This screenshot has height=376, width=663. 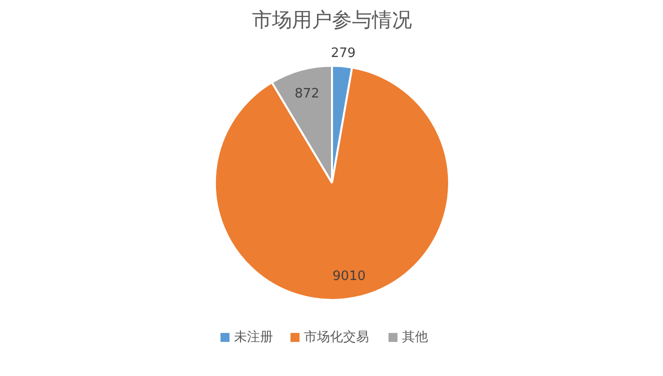 What do you see at coordinates (415, 337) in the screenshot?
I see `legend-label: 其他` at bounding box center [415, 337].